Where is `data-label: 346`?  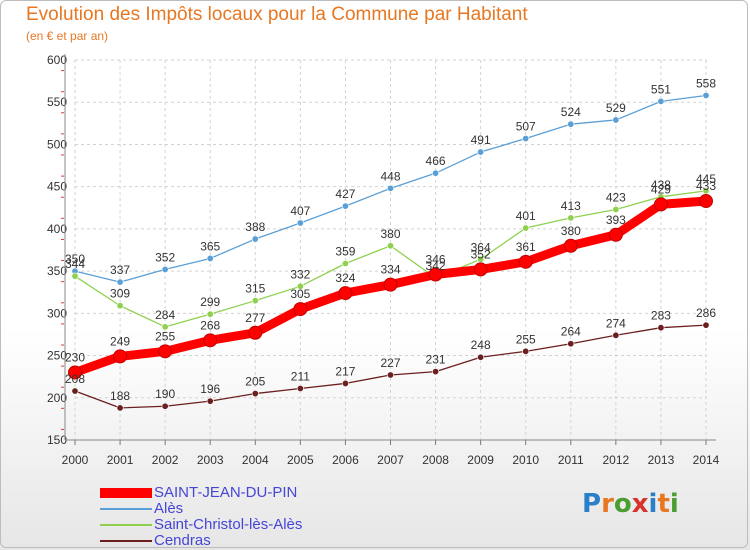
data-label: 346 is located at coordinates (436, 259).